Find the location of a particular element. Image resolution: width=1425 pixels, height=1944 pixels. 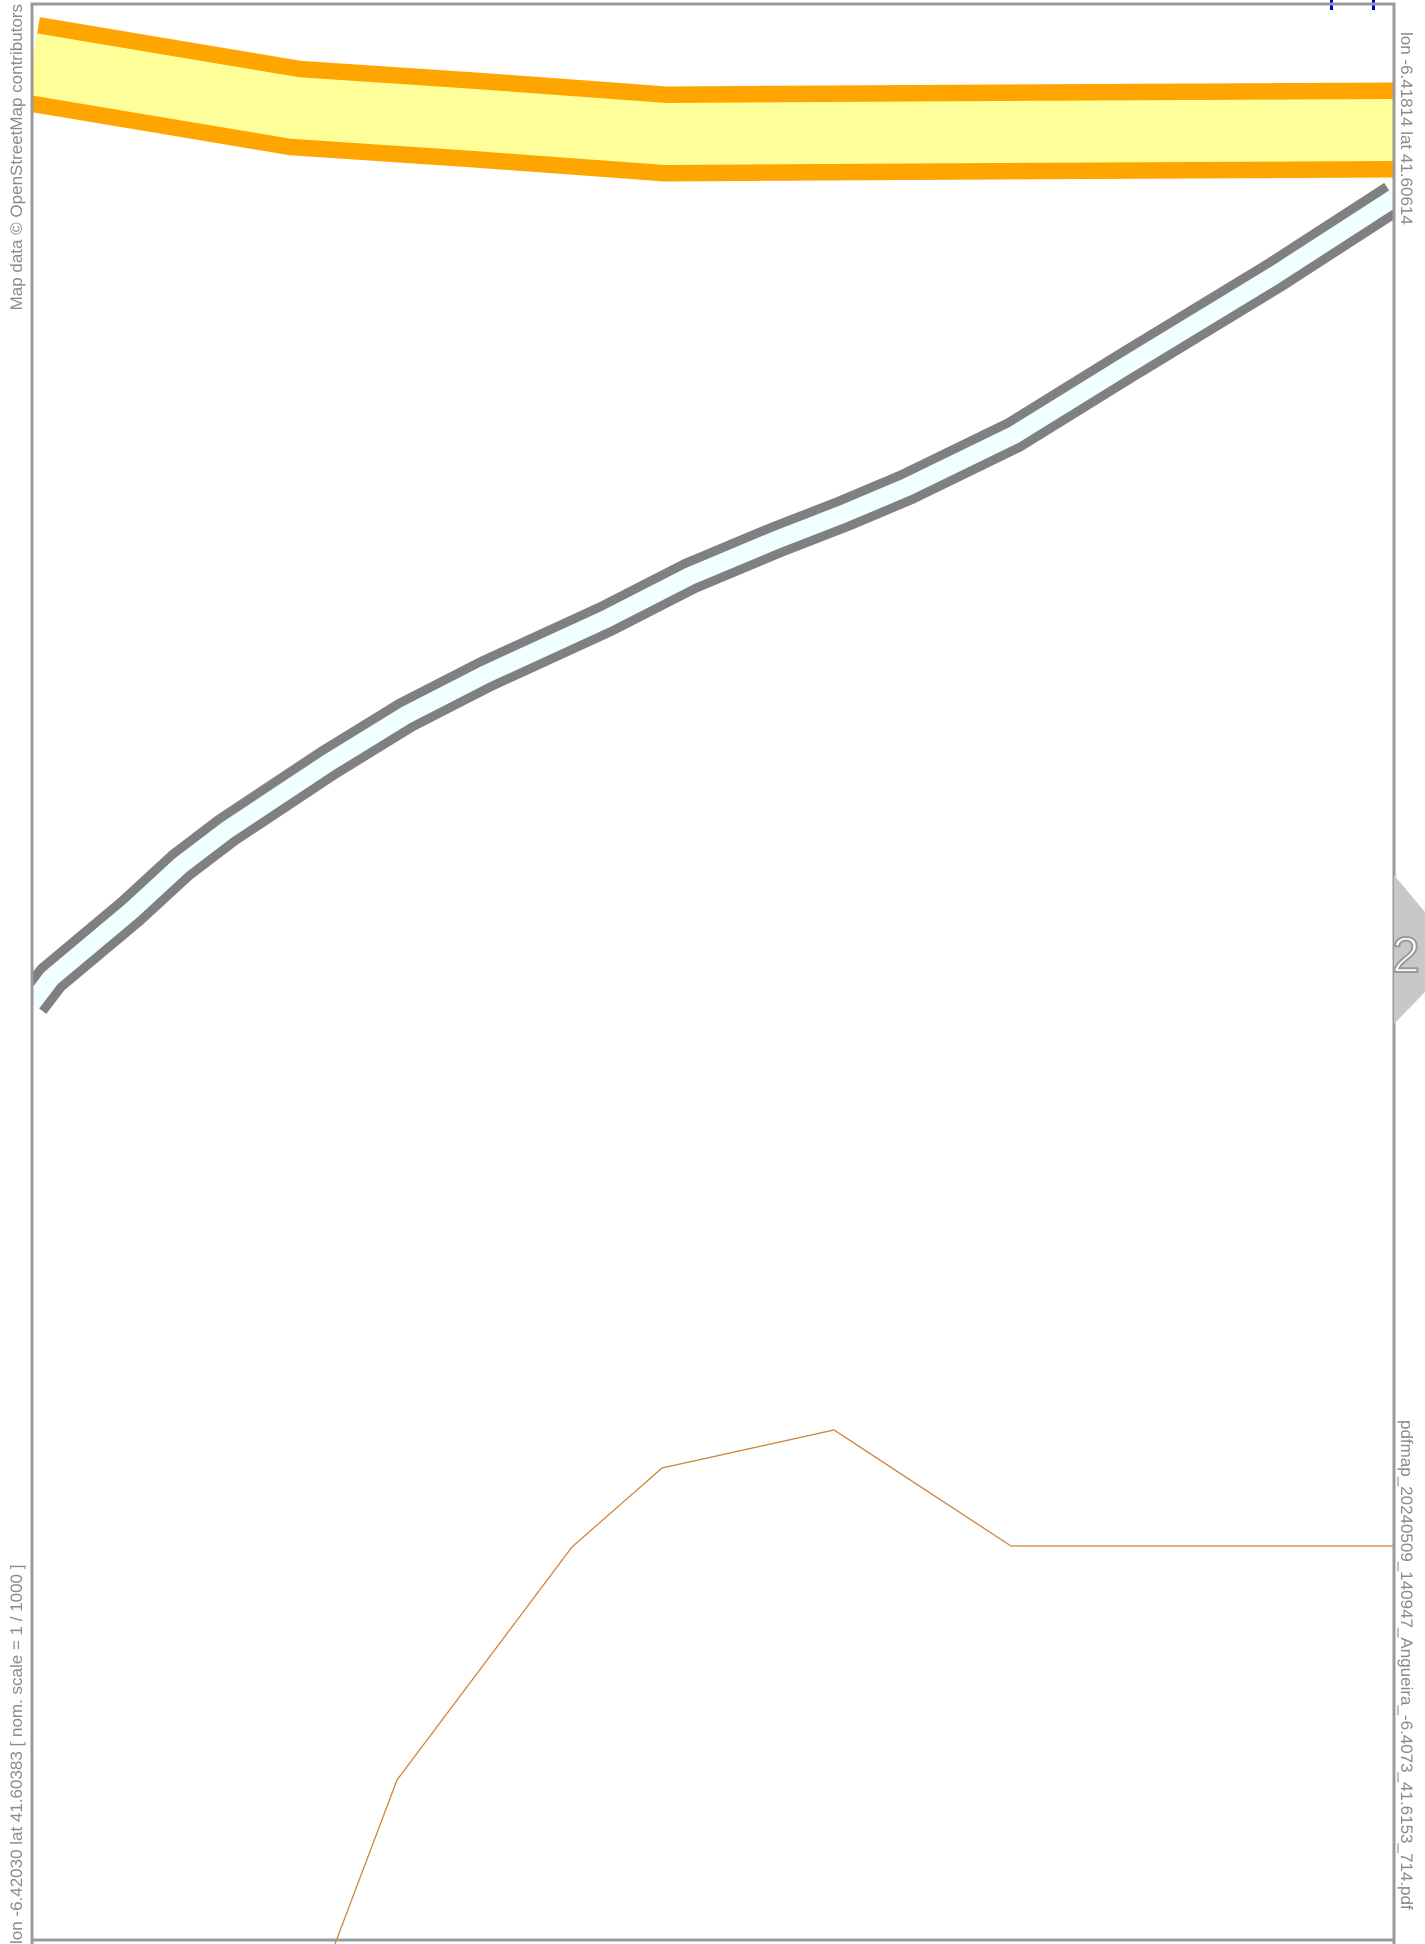

attribution-text: Map data © OpenStreetMap contributors is located at coordinates (16, 157).